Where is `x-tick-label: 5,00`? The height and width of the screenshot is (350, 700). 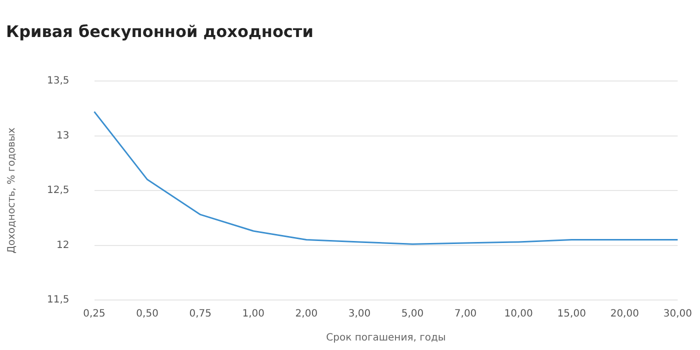 x-tick-label: 5,00 is located at coordinates (412, 314).